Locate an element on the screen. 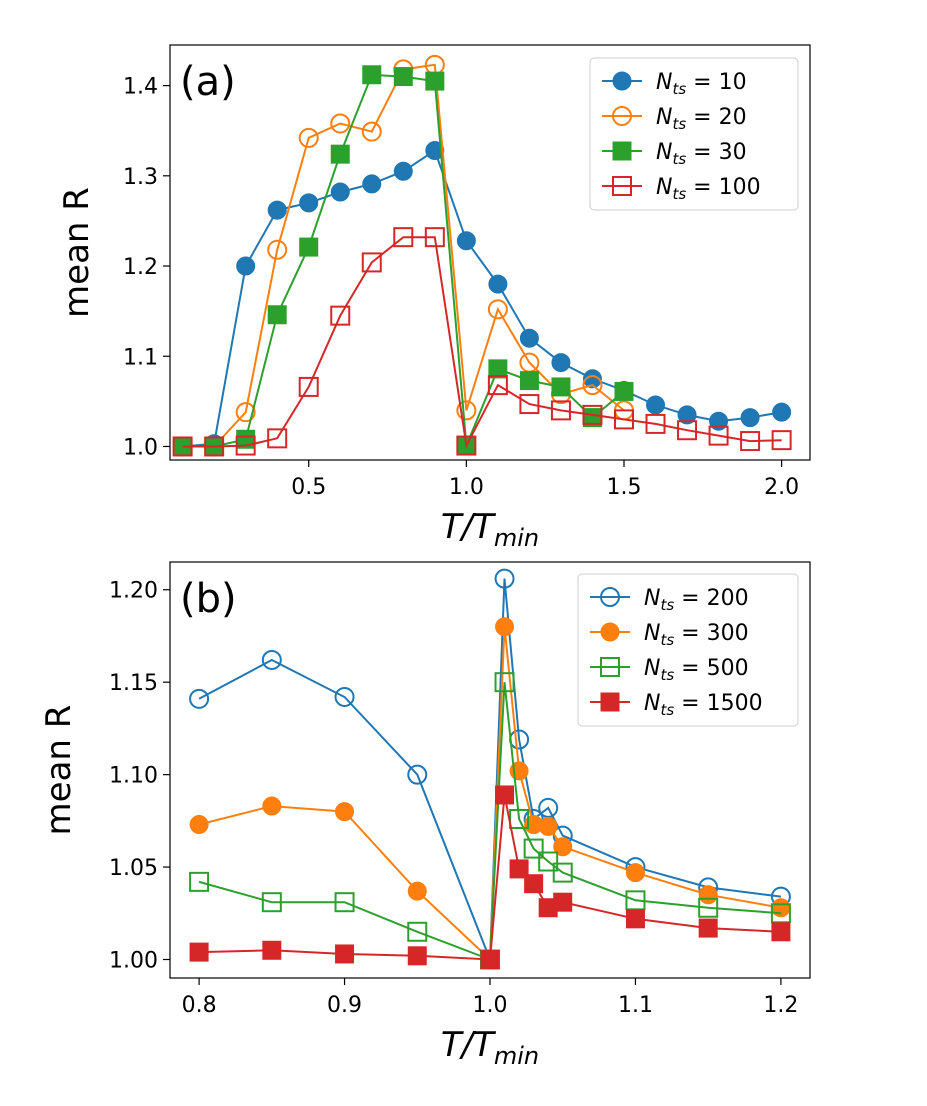 The height and width of the screenshot is (1106, 927). legend-entry-label: Nts = 500 is located at coordinates (696, 670).